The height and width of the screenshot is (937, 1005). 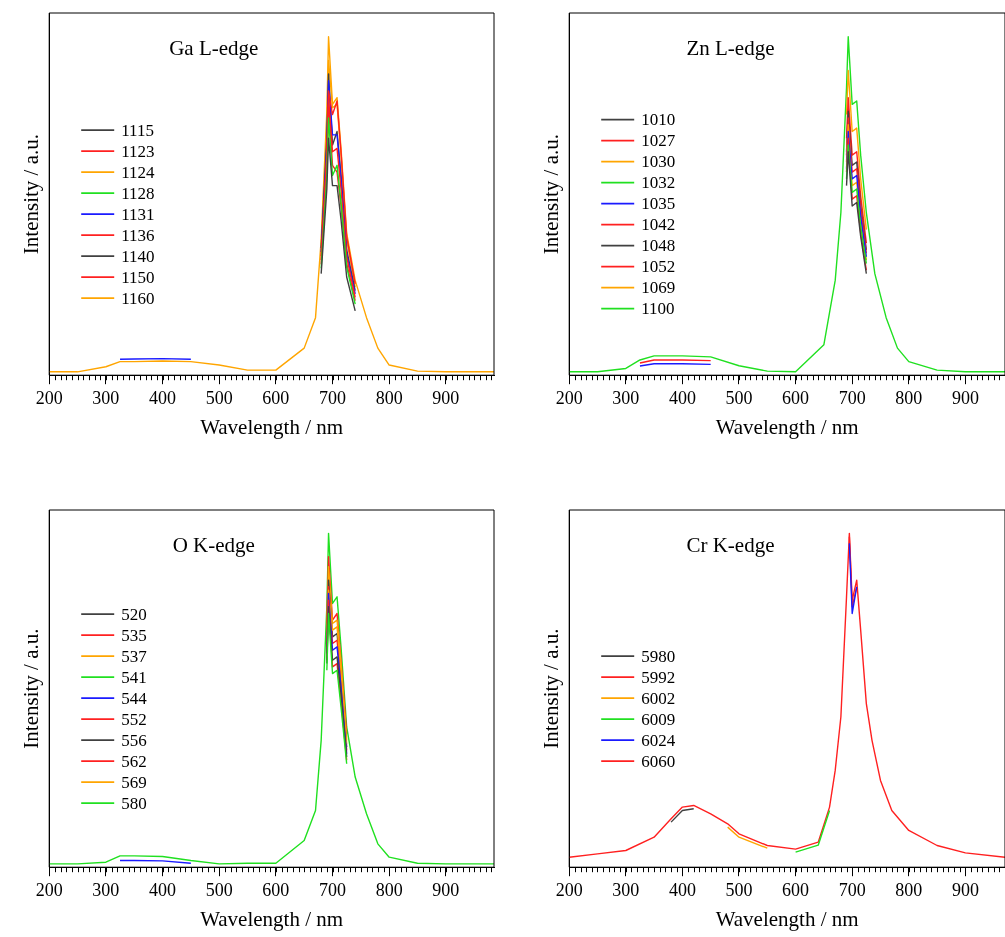 What do you see at coordinates (134, 782) in the screenshot?
I see `legend-label: 569` at bounding box center [134, 782].